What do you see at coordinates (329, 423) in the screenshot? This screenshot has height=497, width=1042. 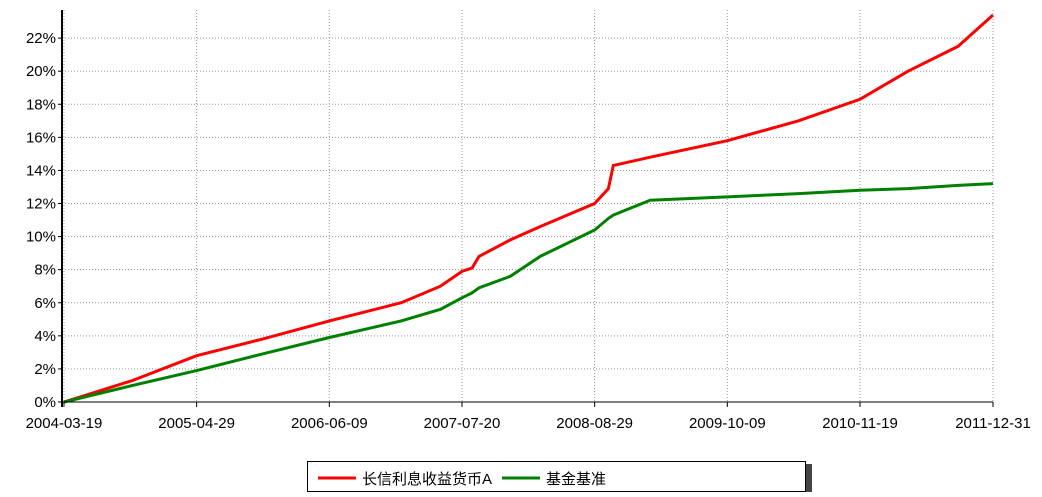 I see `x-tick-label: 2006-06-09` at bounding box center [329, 423].